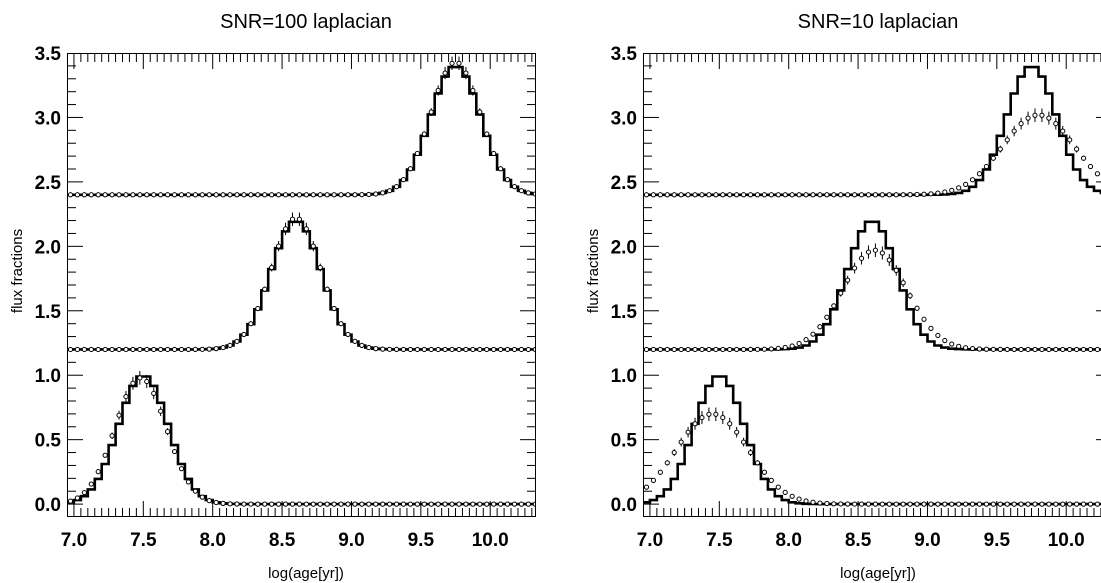 The height and width of the screenshot is (583, 1101). I want to click on x-tick-label: 9.5, so click(421, 540).